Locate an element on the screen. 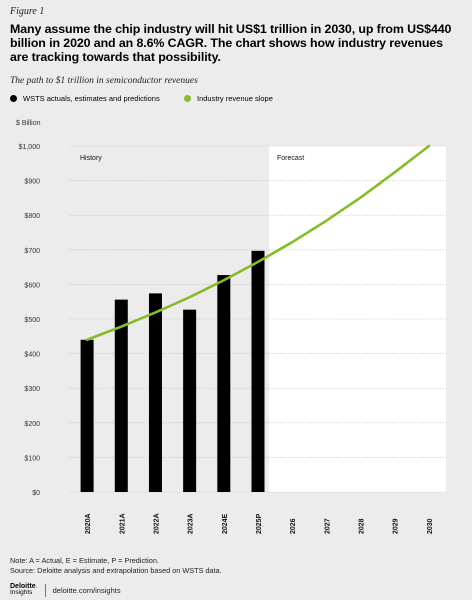 The image size is (472, 600). x-tick-label: 2026 is located at coordinates (293, 526).